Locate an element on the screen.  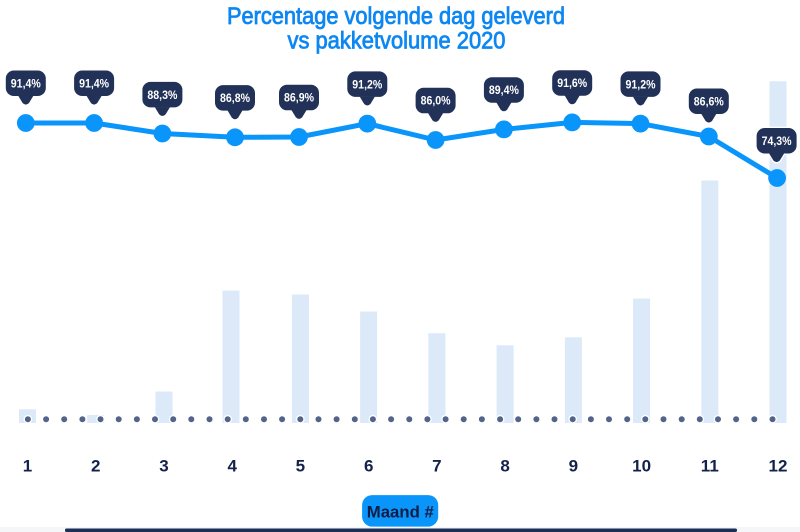
svg-text: 2 is located at coordinates (95, 466).